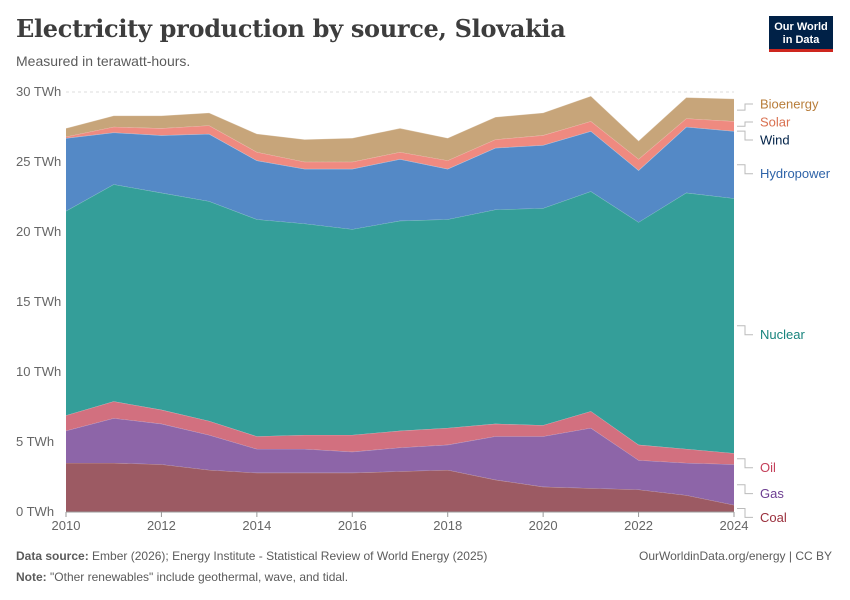 The width and height of the screenshot is (850, 600). I want to click on legend-label-coal: Coal, so click(773, 517).